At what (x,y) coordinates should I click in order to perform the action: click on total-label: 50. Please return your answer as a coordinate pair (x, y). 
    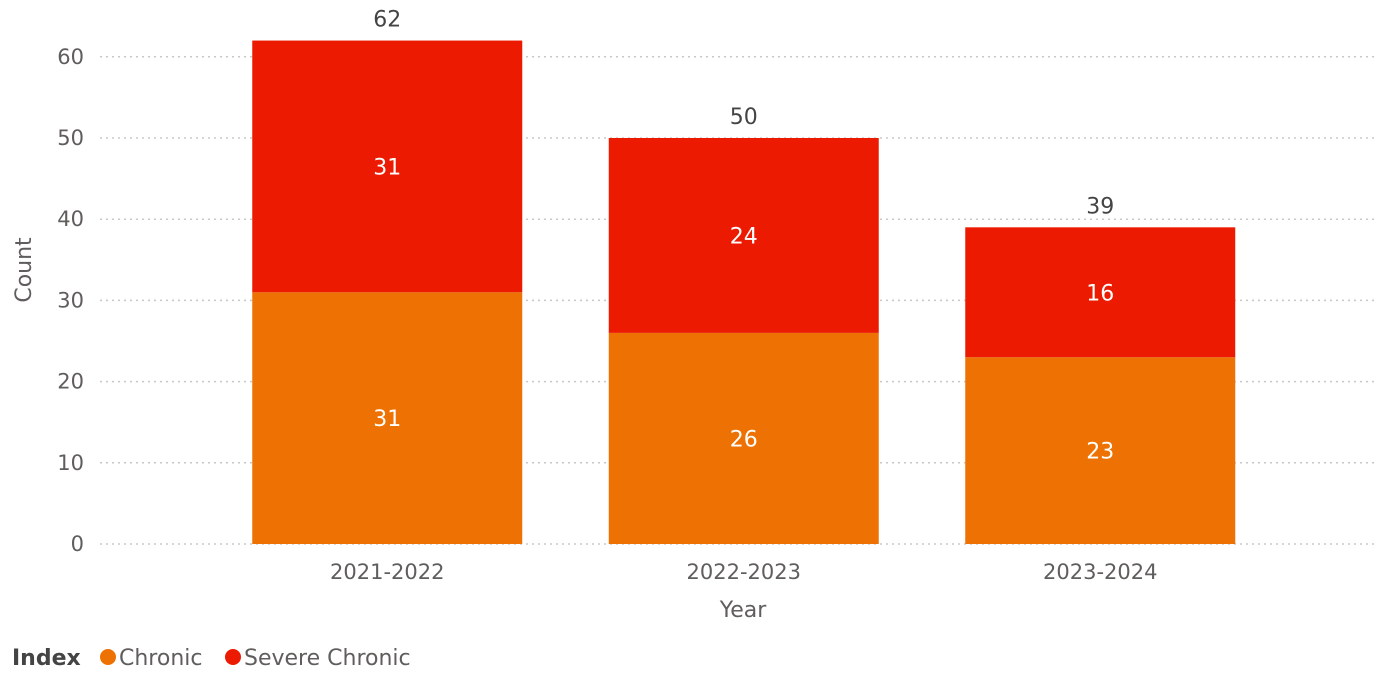
    Looking at the image, I should click on (744, 117).